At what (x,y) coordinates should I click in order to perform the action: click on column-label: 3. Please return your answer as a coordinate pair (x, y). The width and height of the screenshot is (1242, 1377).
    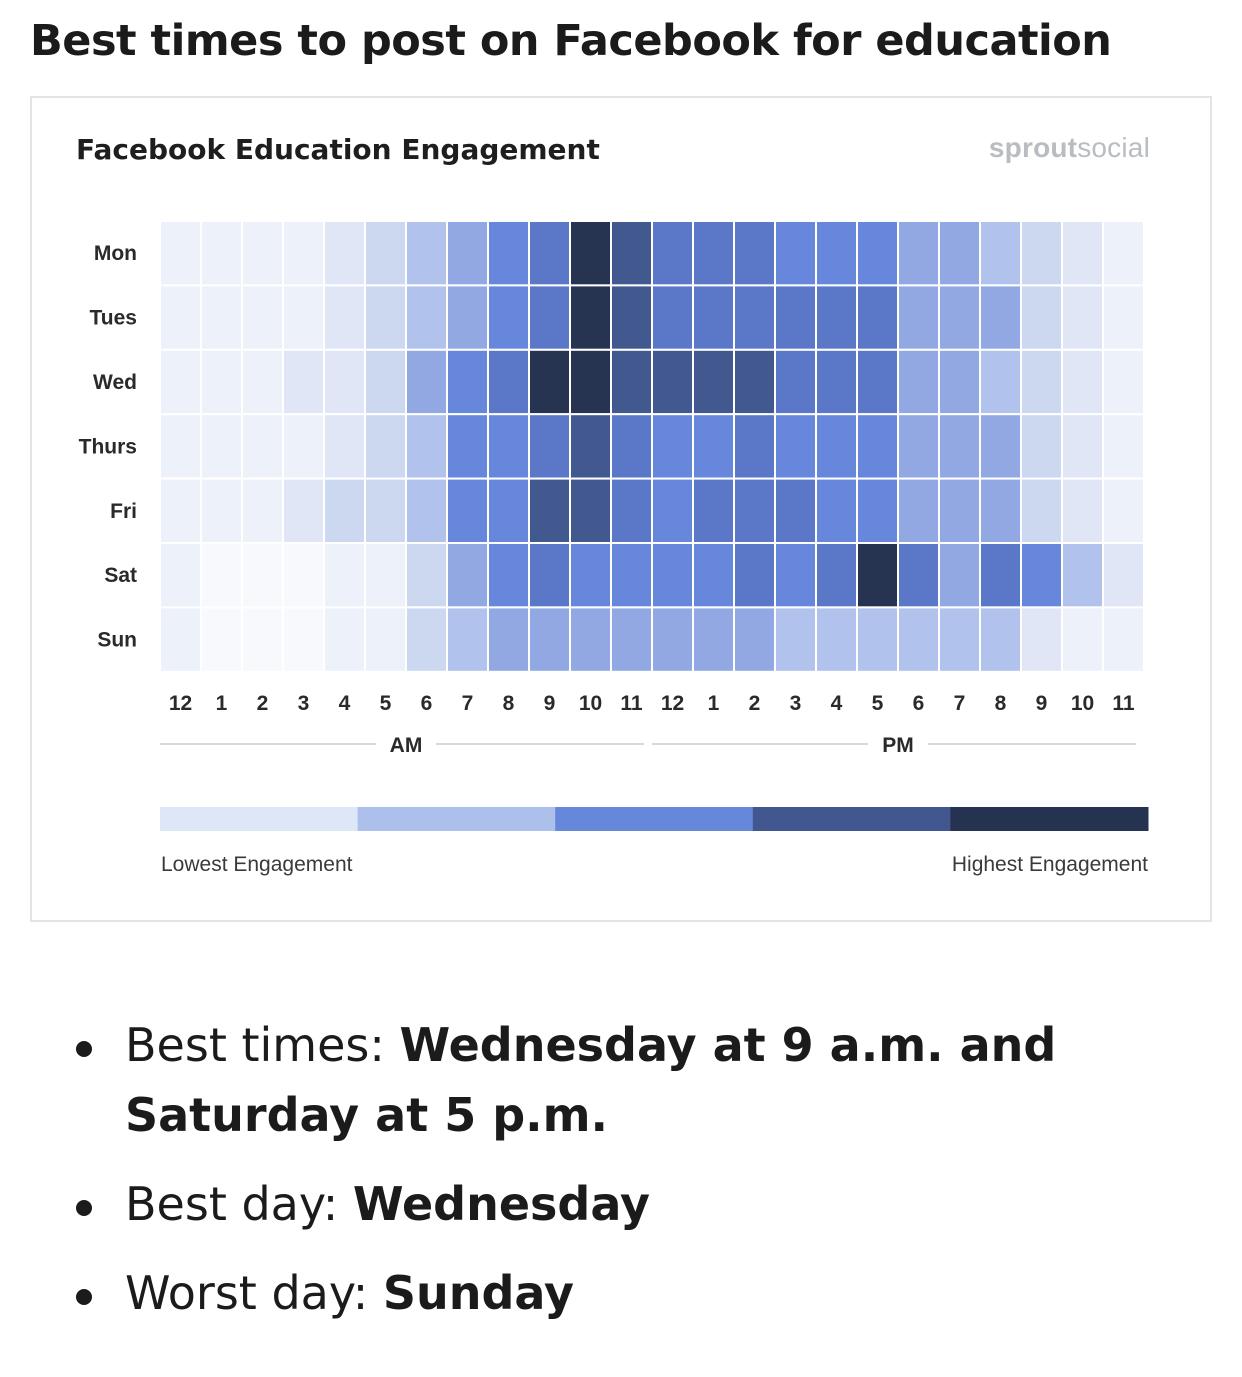
    Looking at the image, I should click on (304, 703).